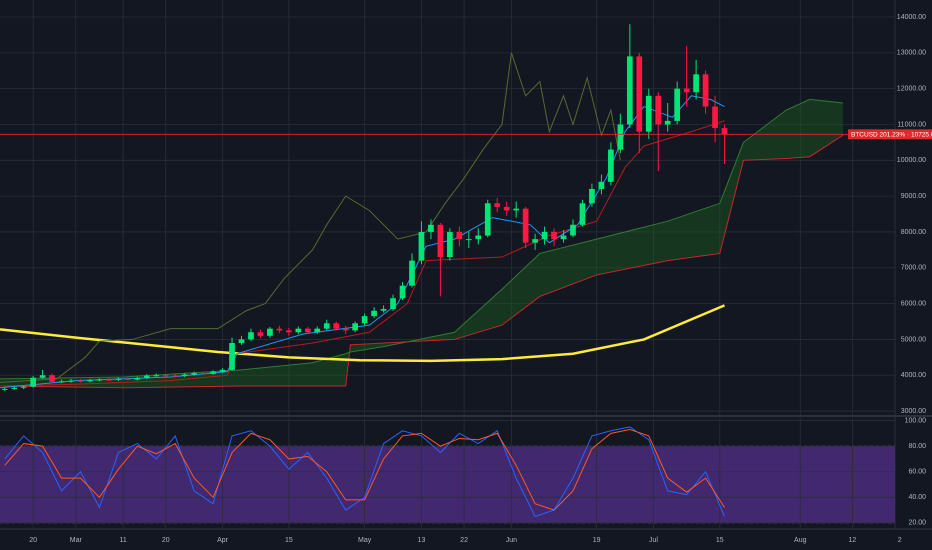 This screenshot has height=550, width=932. Describe the element at coordinates (464, 540) in the screenshot. I see `x-tick-label: 22` at that location.